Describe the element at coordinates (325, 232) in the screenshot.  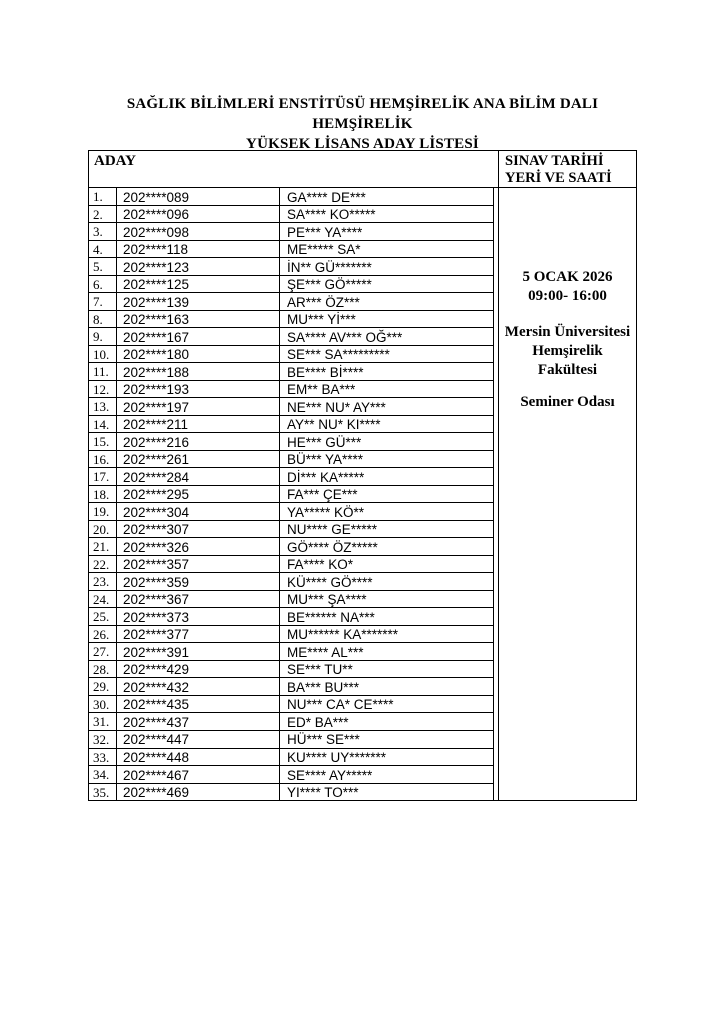
I see `candidate-name: PE*** YA****` at that location.